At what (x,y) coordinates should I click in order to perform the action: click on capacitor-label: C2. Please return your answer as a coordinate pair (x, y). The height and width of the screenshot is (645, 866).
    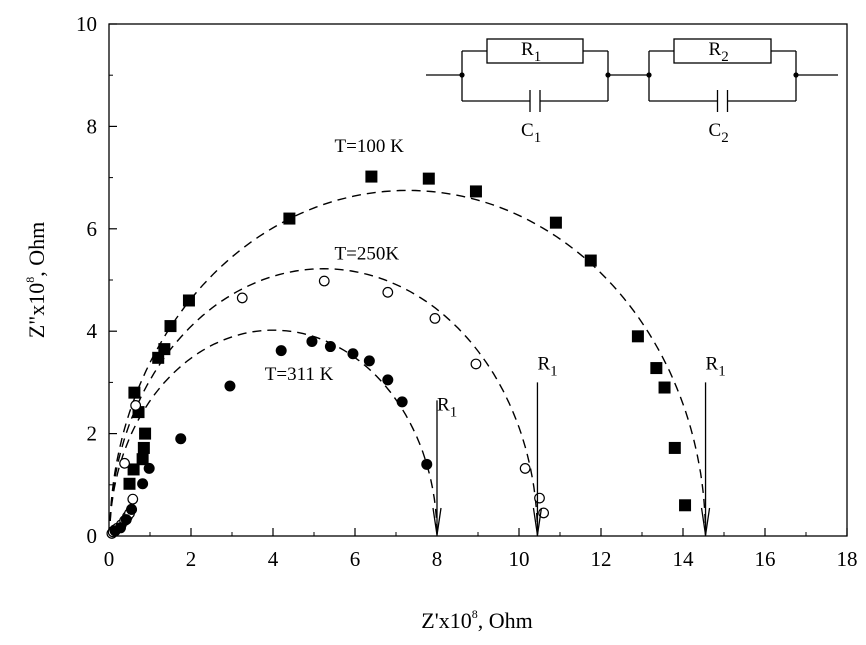
    Looking at the image, I should click on (719, 133).